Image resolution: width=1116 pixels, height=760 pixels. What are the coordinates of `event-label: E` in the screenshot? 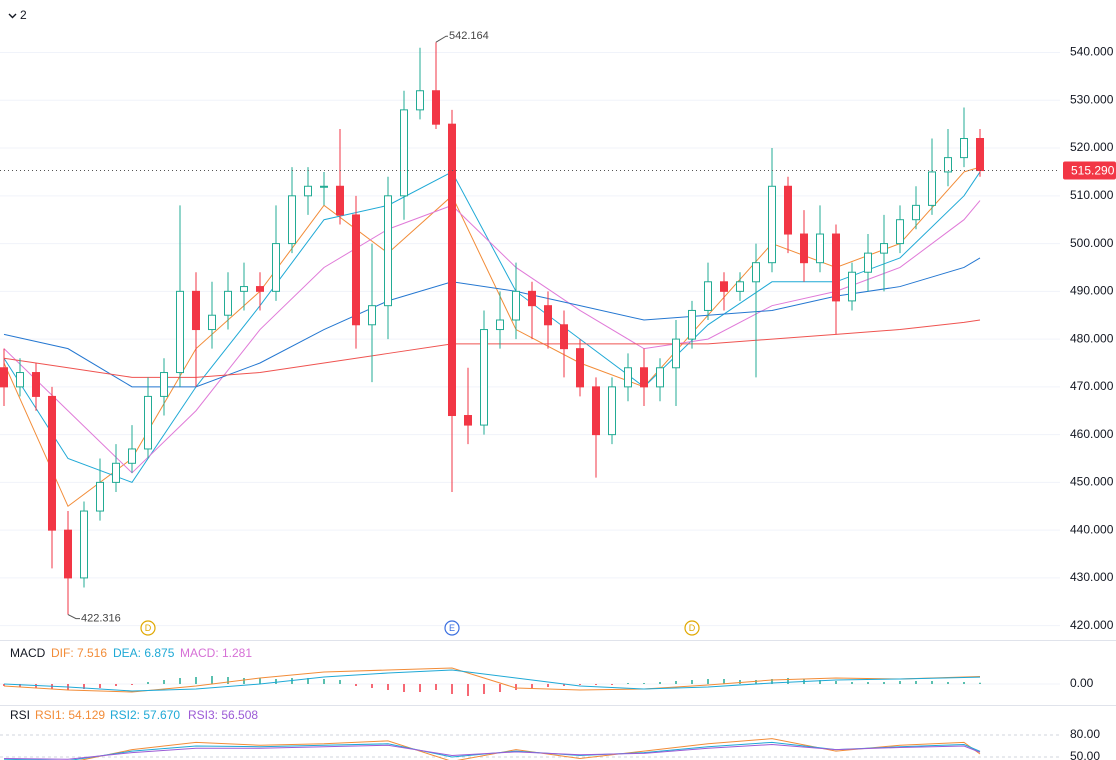 It's located at (452, 628).